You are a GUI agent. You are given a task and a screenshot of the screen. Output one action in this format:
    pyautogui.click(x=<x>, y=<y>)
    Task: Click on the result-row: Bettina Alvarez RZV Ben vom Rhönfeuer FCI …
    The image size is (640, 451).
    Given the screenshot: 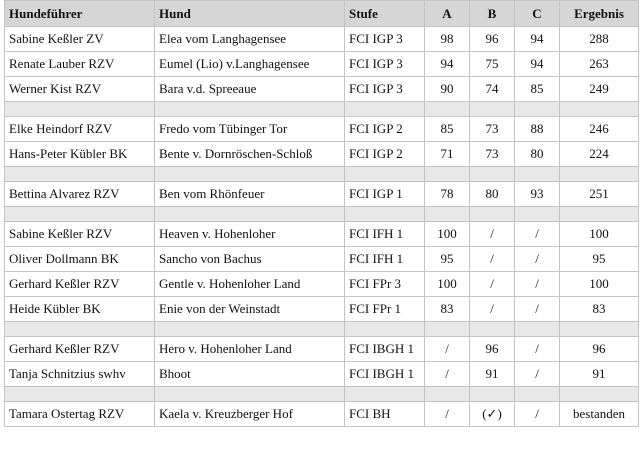 What is the action you would take?
    pyautogui.click(x=321, y=194)
    